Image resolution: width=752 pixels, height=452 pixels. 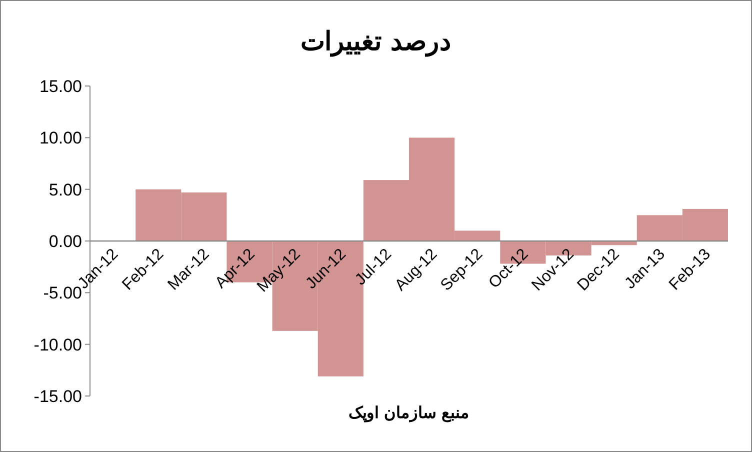 What do you see at coordinates (60, 86) in the screenshot?
I see `y-tick-label: 15.00` at bounding box center [60, 86].